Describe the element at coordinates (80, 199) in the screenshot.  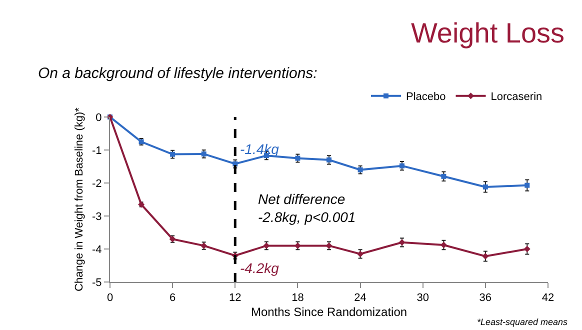
I see `y-axis-title: Change in Weight from Baseline (kg)*` at that location.